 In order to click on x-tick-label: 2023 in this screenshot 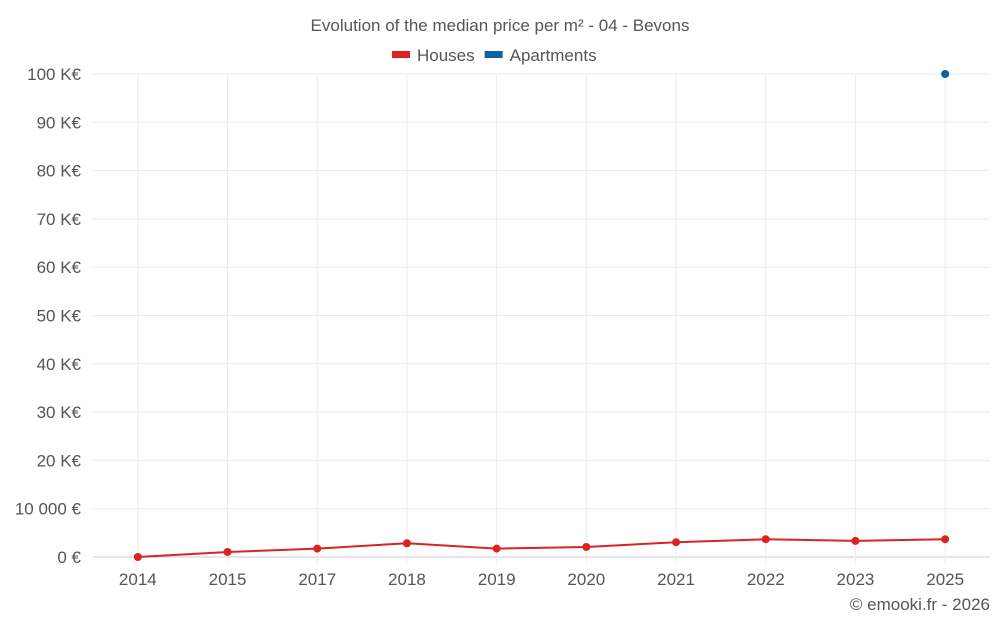, I will do `click(856, 579)`.